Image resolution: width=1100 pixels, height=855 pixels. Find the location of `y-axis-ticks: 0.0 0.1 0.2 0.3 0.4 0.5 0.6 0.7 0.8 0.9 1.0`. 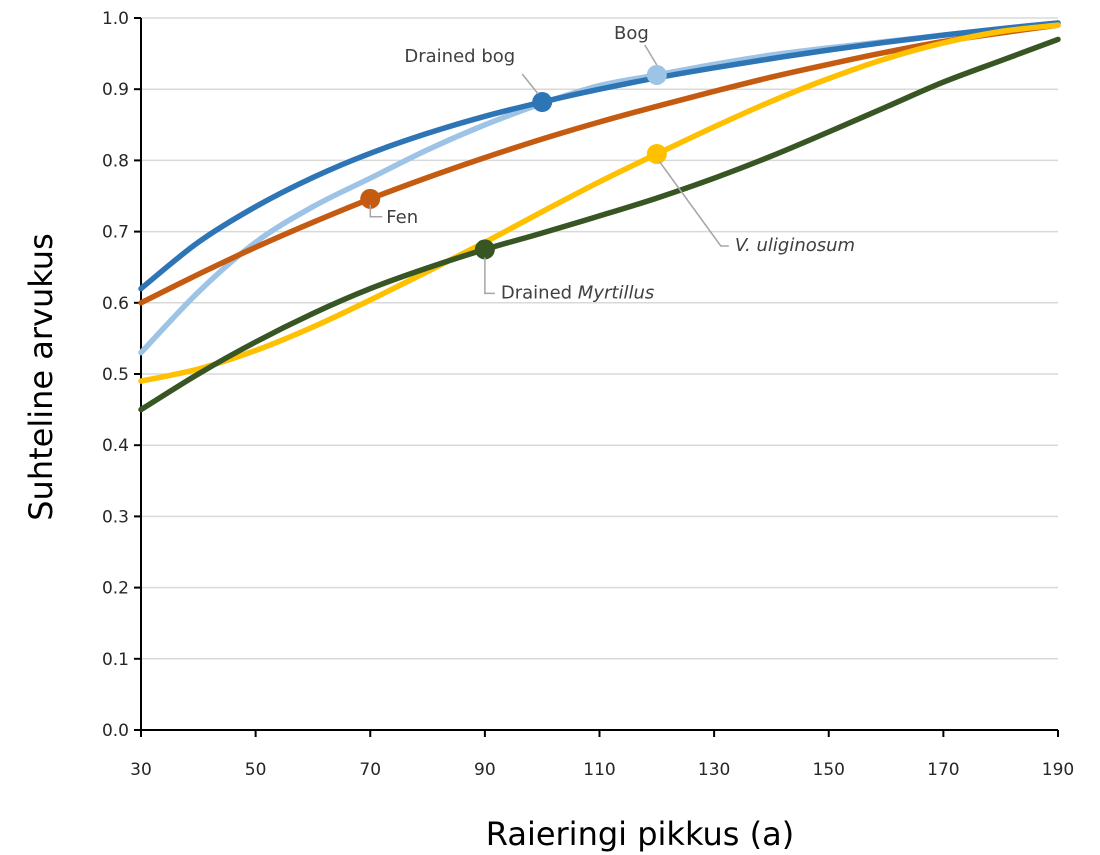

y-axis-ticks: 0.0 0.1 0.2 0.3 0.4 0.5 0.6 0.7 0.8 0.9 1.0 is located at coordinates (121, 375).